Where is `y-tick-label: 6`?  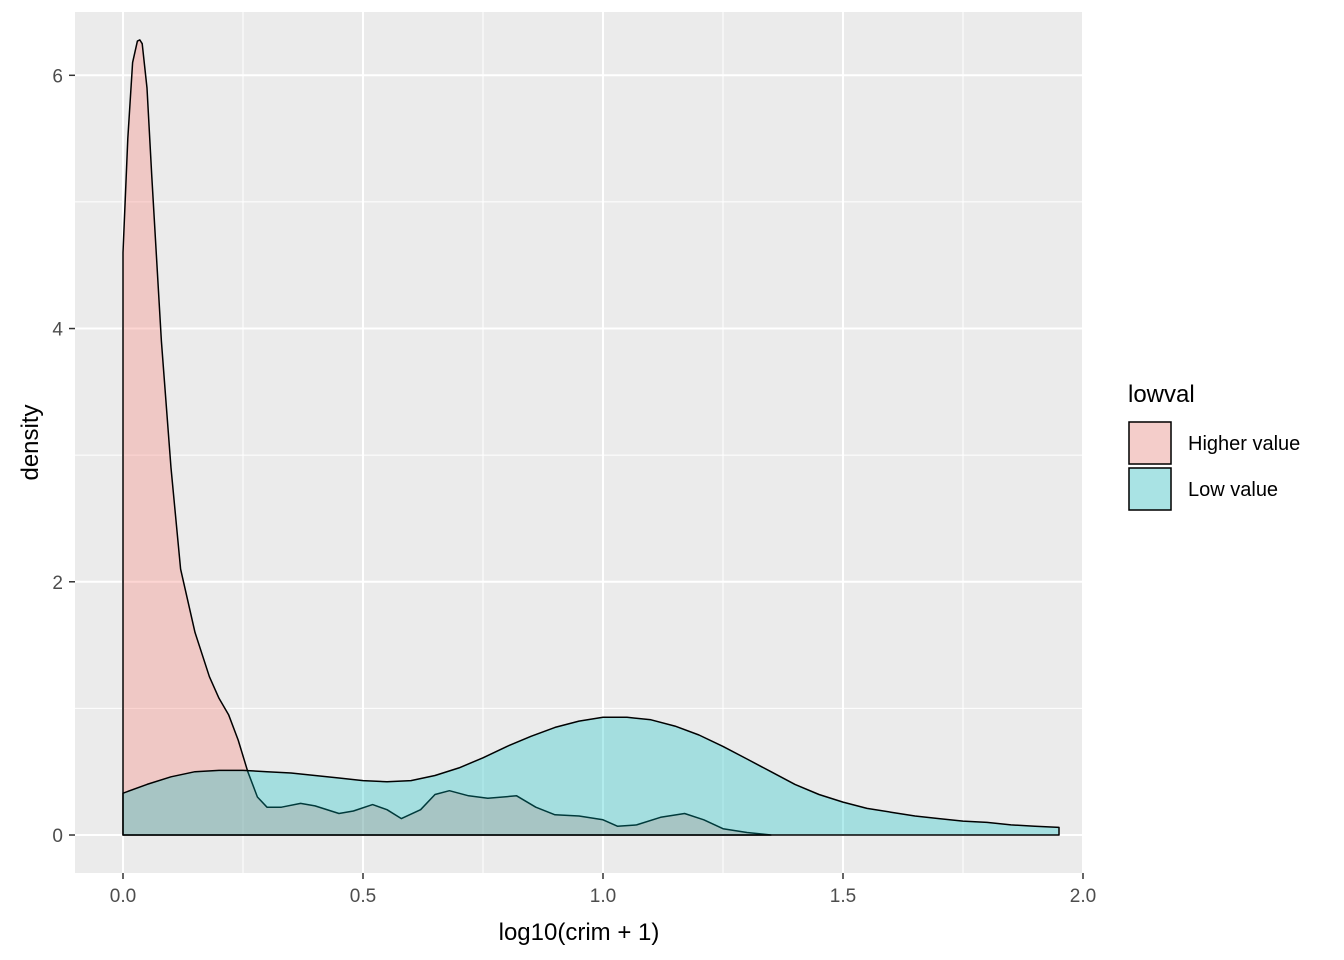
y-tick-label: 6 is located at coordinates (57, 76).